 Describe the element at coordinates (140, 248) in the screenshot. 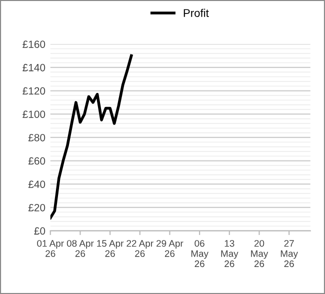

I see `x-tick-label: 22 Apr 26` at that location.